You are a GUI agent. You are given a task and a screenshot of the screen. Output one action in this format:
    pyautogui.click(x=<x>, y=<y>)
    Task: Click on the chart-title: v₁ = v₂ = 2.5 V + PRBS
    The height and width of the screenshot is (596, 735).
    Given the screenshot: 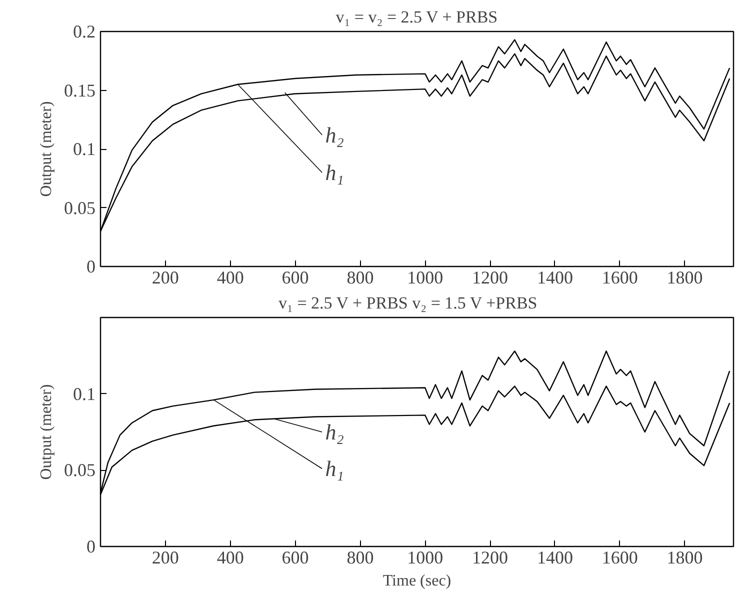 What is the action you would take?
    pyautogui.click(x=417, y=17)
    